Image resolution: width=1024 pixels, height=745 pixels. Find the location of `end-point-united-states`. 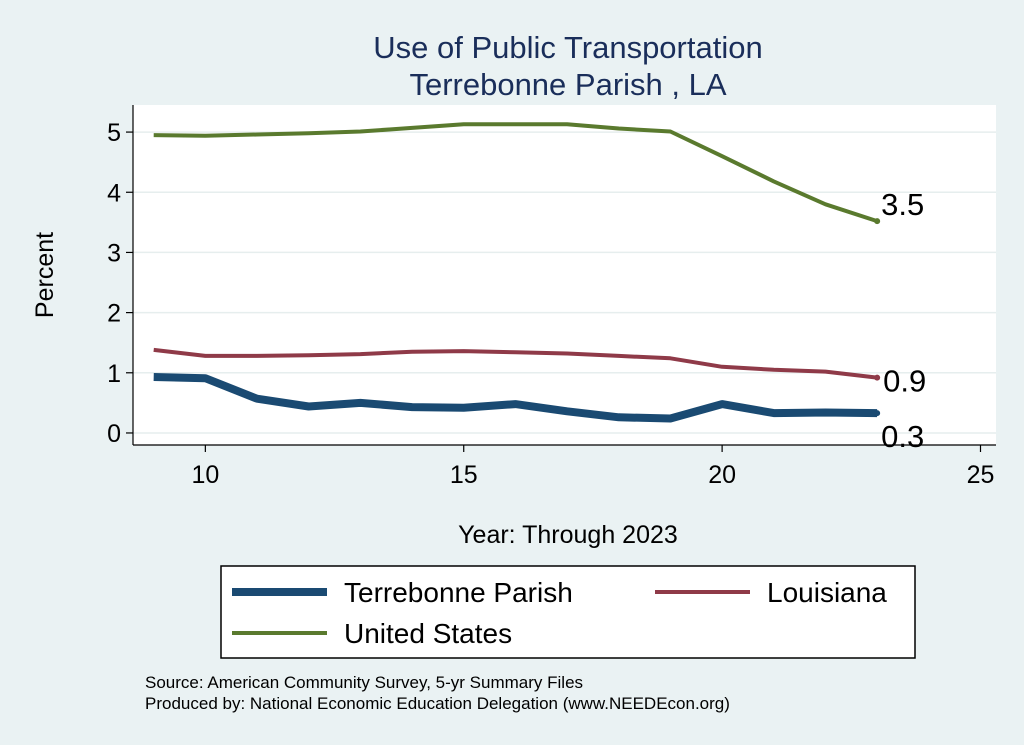

end-point-united-states is located at coordinates (877, 221).